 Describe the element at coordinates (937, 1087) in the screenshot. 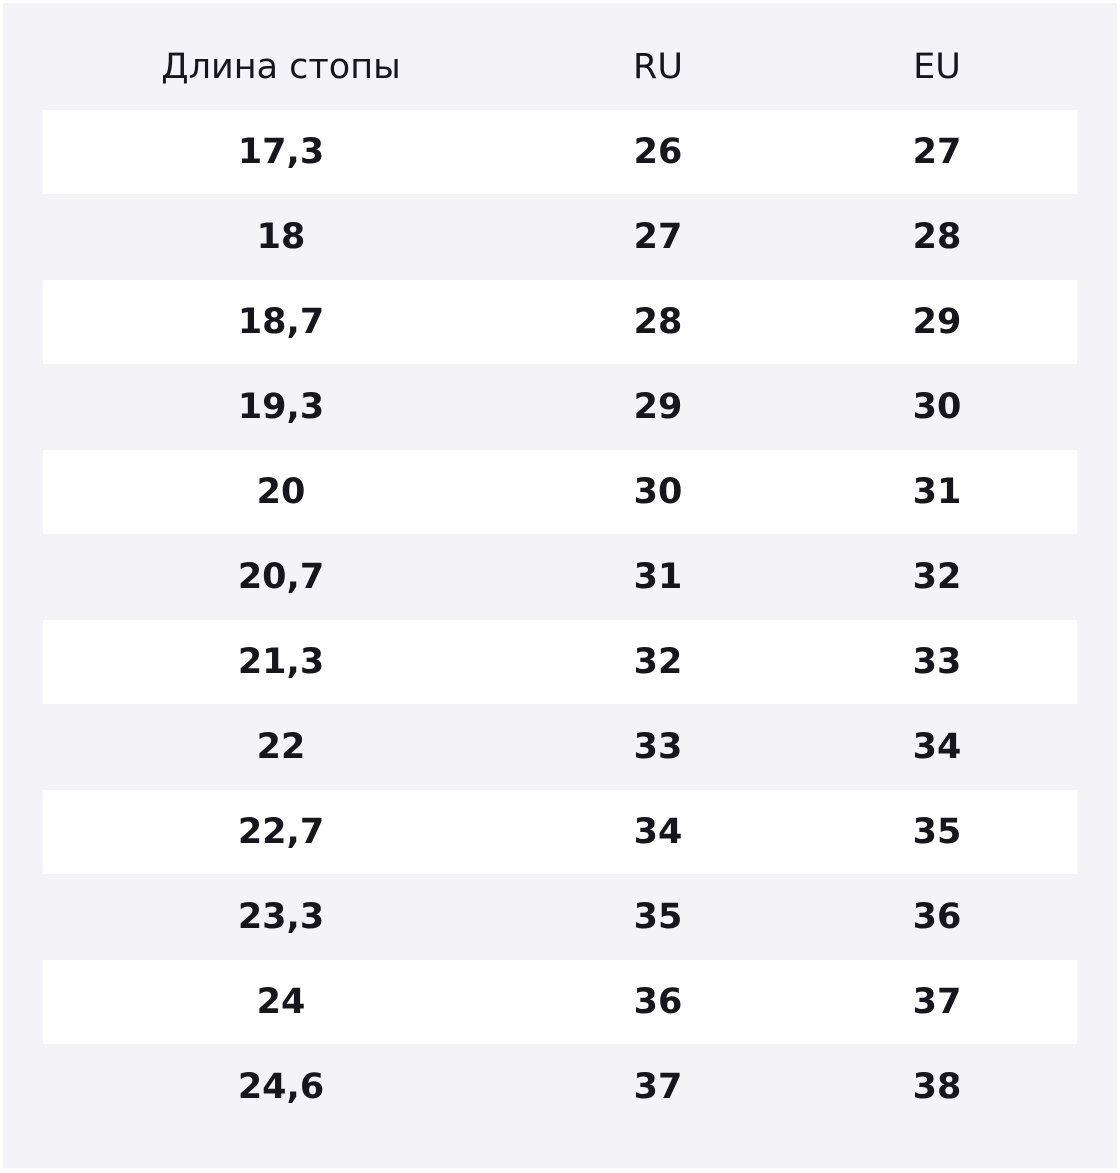

I see `table-cell: 38` at that location.